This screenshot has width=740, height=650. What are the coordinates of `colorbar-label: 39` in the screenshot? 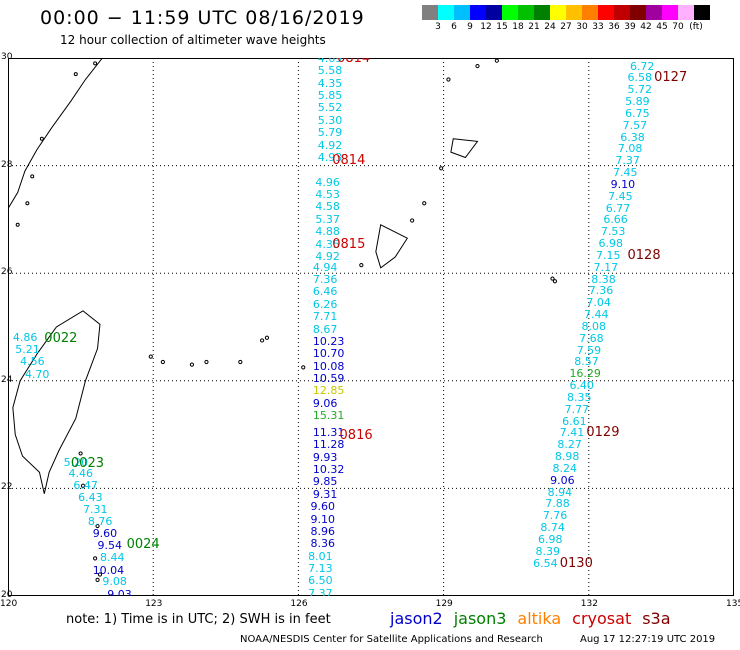 It's located at (630, 27).